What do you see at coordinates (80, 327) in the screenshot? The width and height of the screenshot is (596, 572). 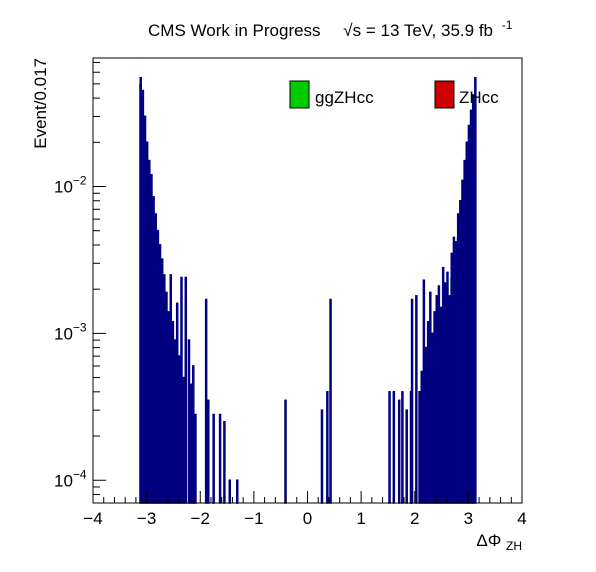 I see `y-tick-exponent: −3` at bounding box center [80, 327].